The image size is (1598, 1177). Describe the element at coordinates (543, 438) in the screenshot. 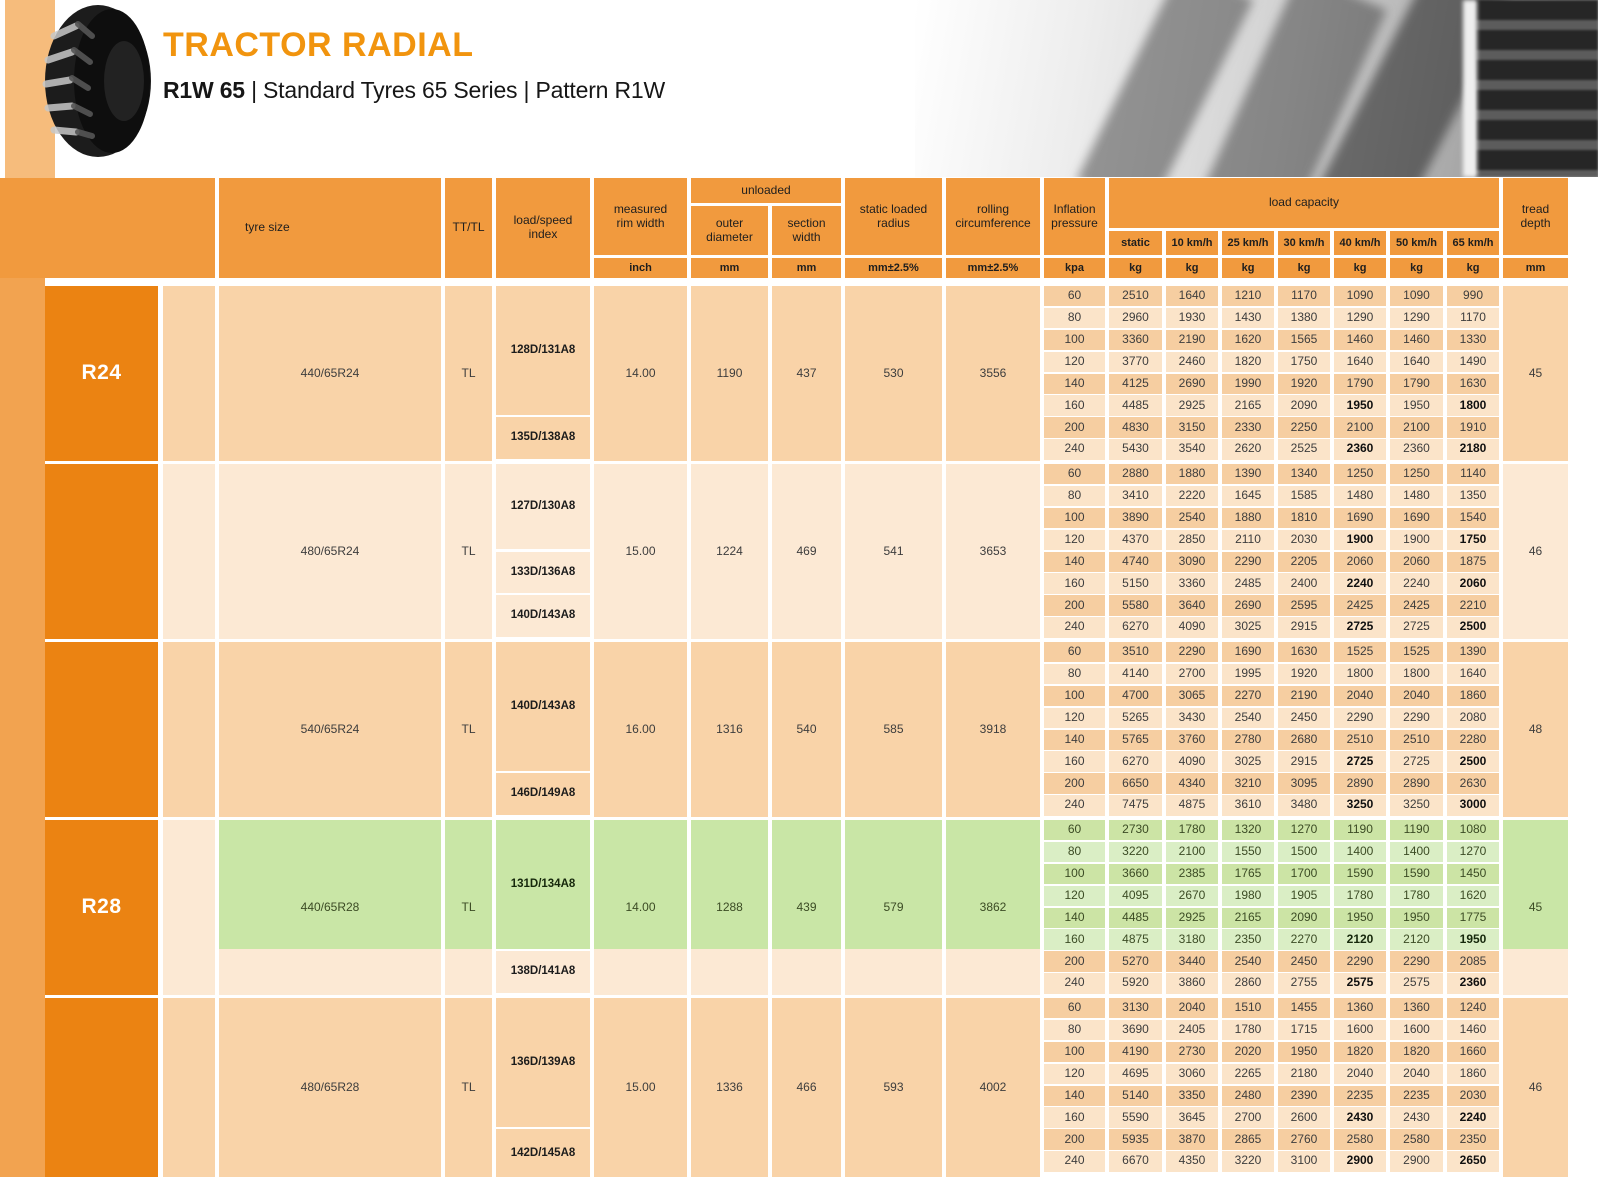

I see `load-speed-index-cell: 135D/138A8` at that location.